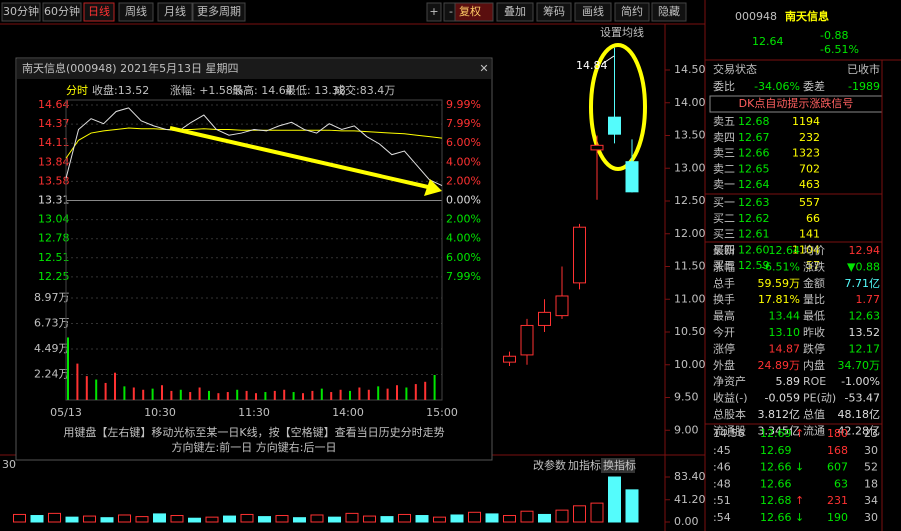 This screenshot has height=531, width=901. I want to click on stat-value: 13.10, so click(785, 332).